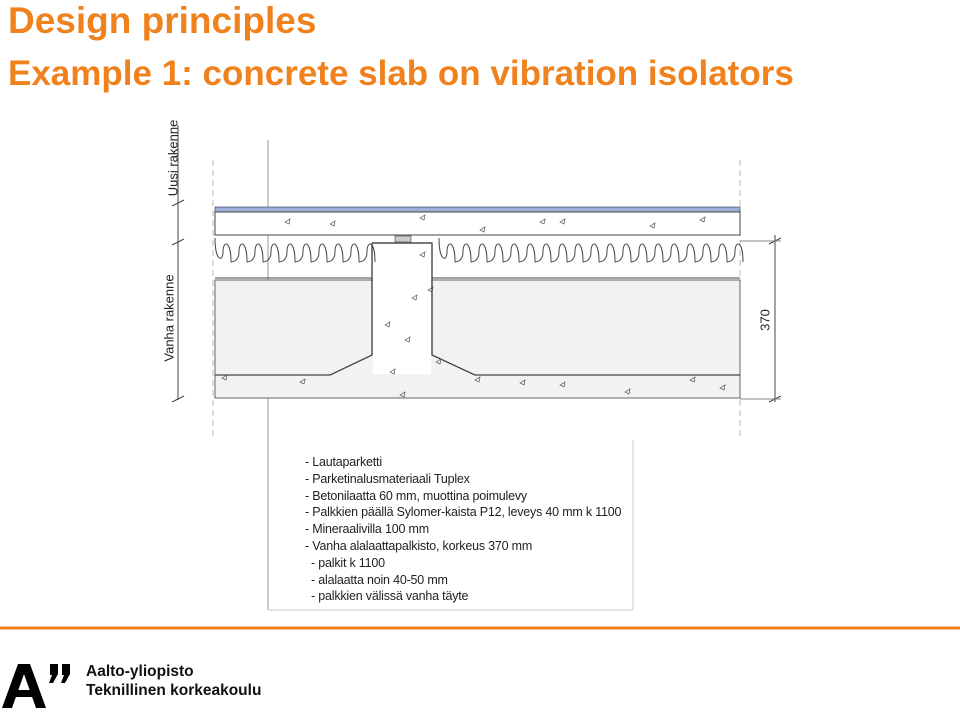 This screenshot has height=713, width=960. Describe the element at coordinates (387, 478) in the screenshot. I see `note-item: - Parketinalusmateriaali Tuplex` at that location.